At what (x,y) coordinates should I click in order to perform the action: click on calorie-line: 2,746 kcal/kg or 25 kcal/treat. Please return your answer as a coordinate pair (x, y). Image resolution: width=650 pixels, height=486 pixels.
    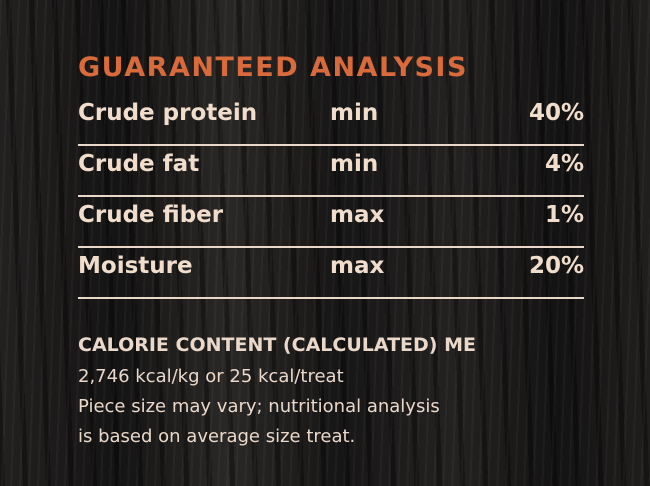
    Looking at the image, I should click on (211, 376).